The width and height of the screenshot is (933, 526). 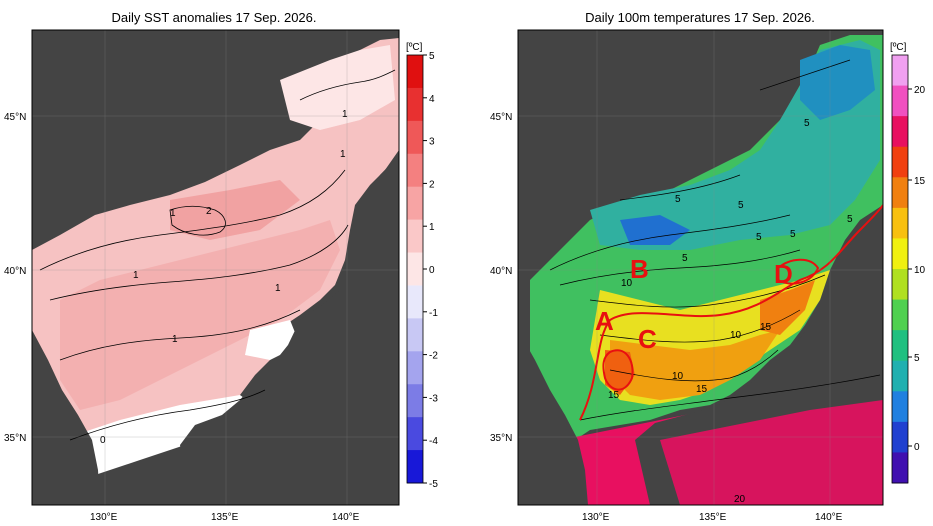 I want to click on contour-label: 2, so click(x=209, y=211).